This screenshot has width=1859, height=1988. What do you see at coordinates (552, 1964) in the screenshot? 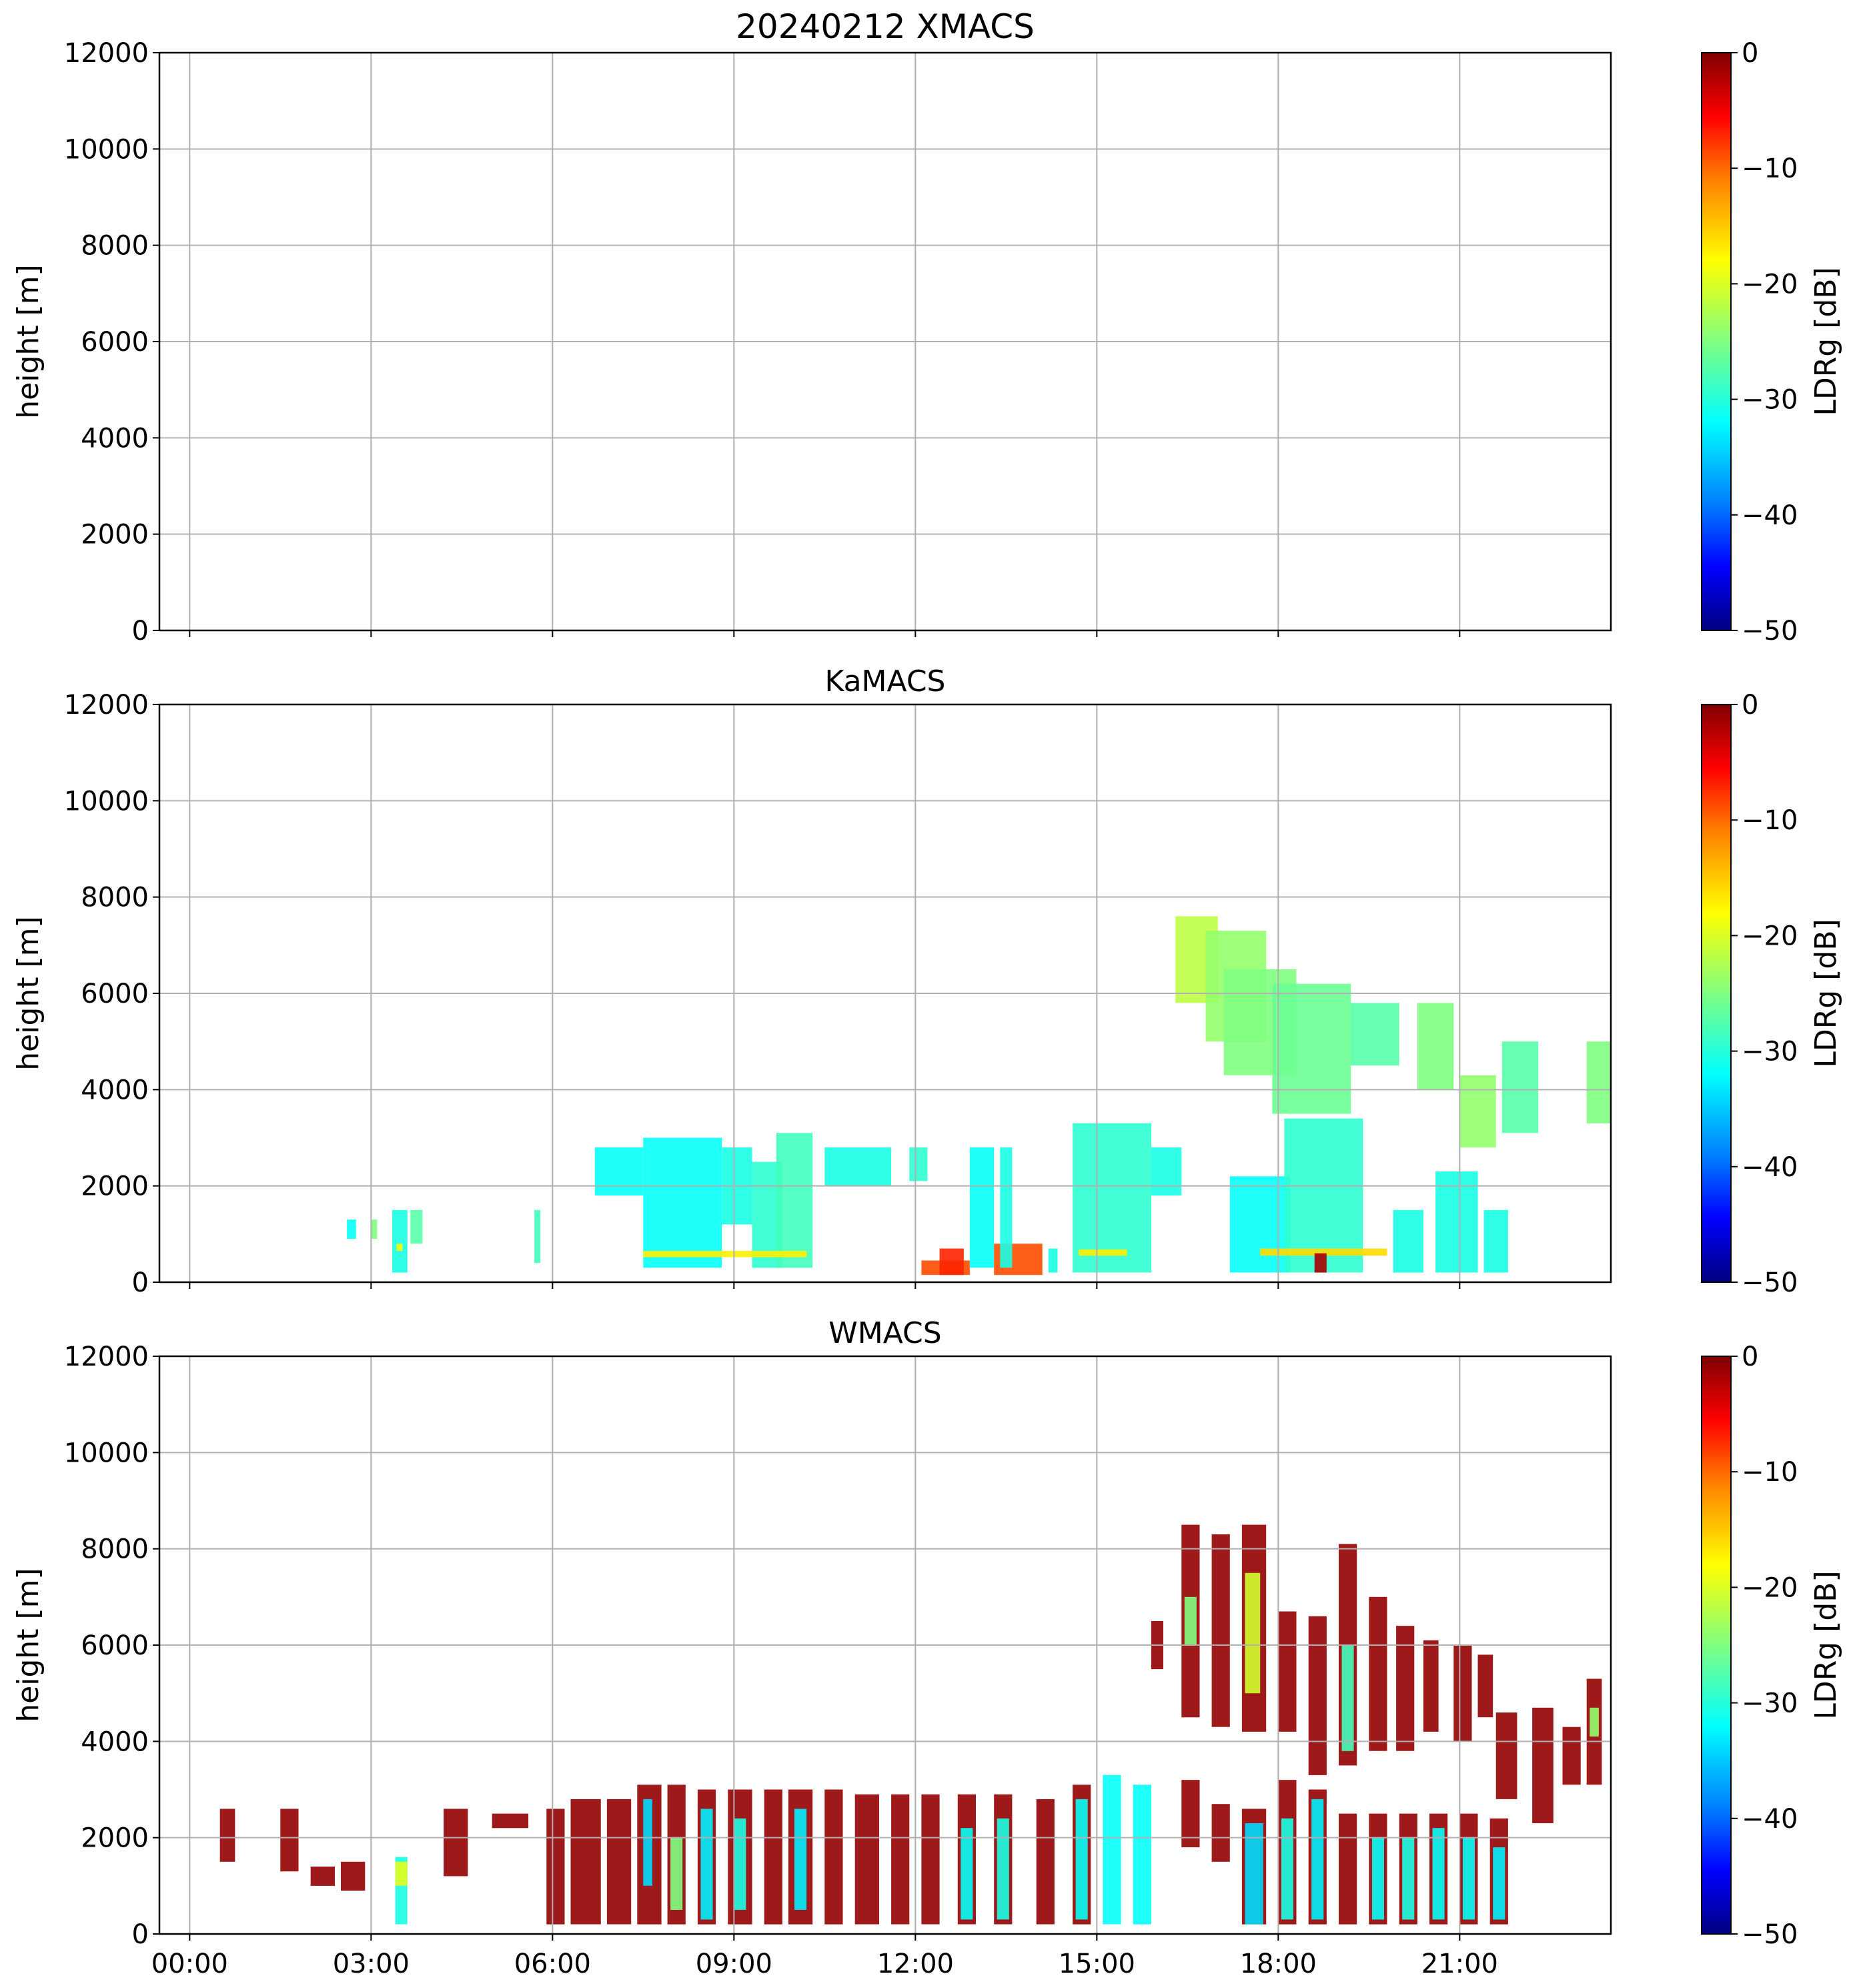
I see `x-tick-label: 06:00` at bounding box center [552, 1964].